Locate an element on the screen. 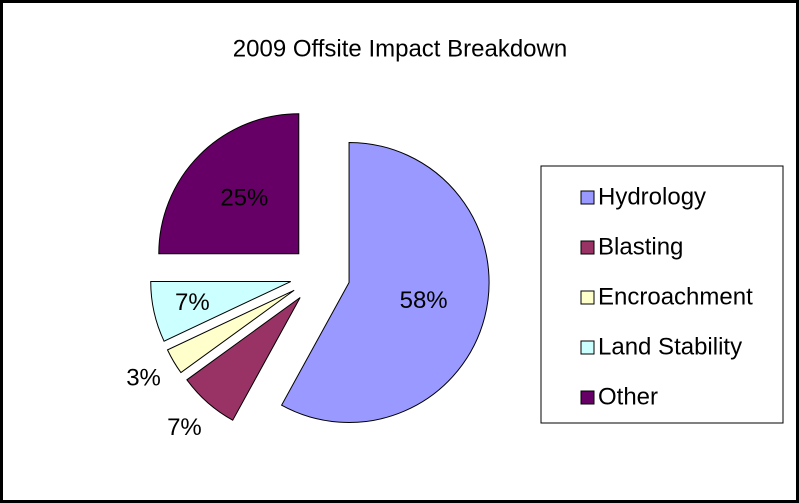  legend-label: Encroachment is located at coordinates (675, 296).